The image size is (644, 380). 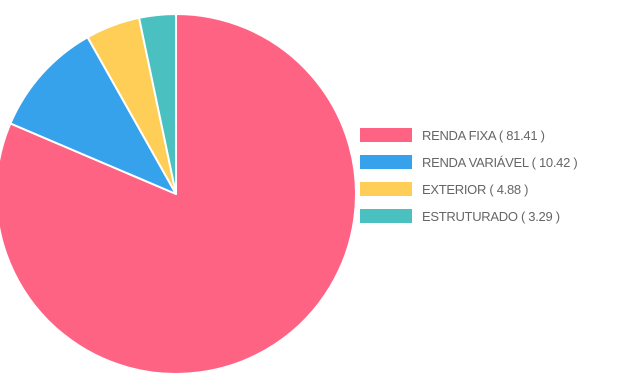 What do you see at coordinates (483, 135) in the screenshot?
I see `legend-label: RENDA FIXA ( 81.41 )` at bounding box center [483, 135].